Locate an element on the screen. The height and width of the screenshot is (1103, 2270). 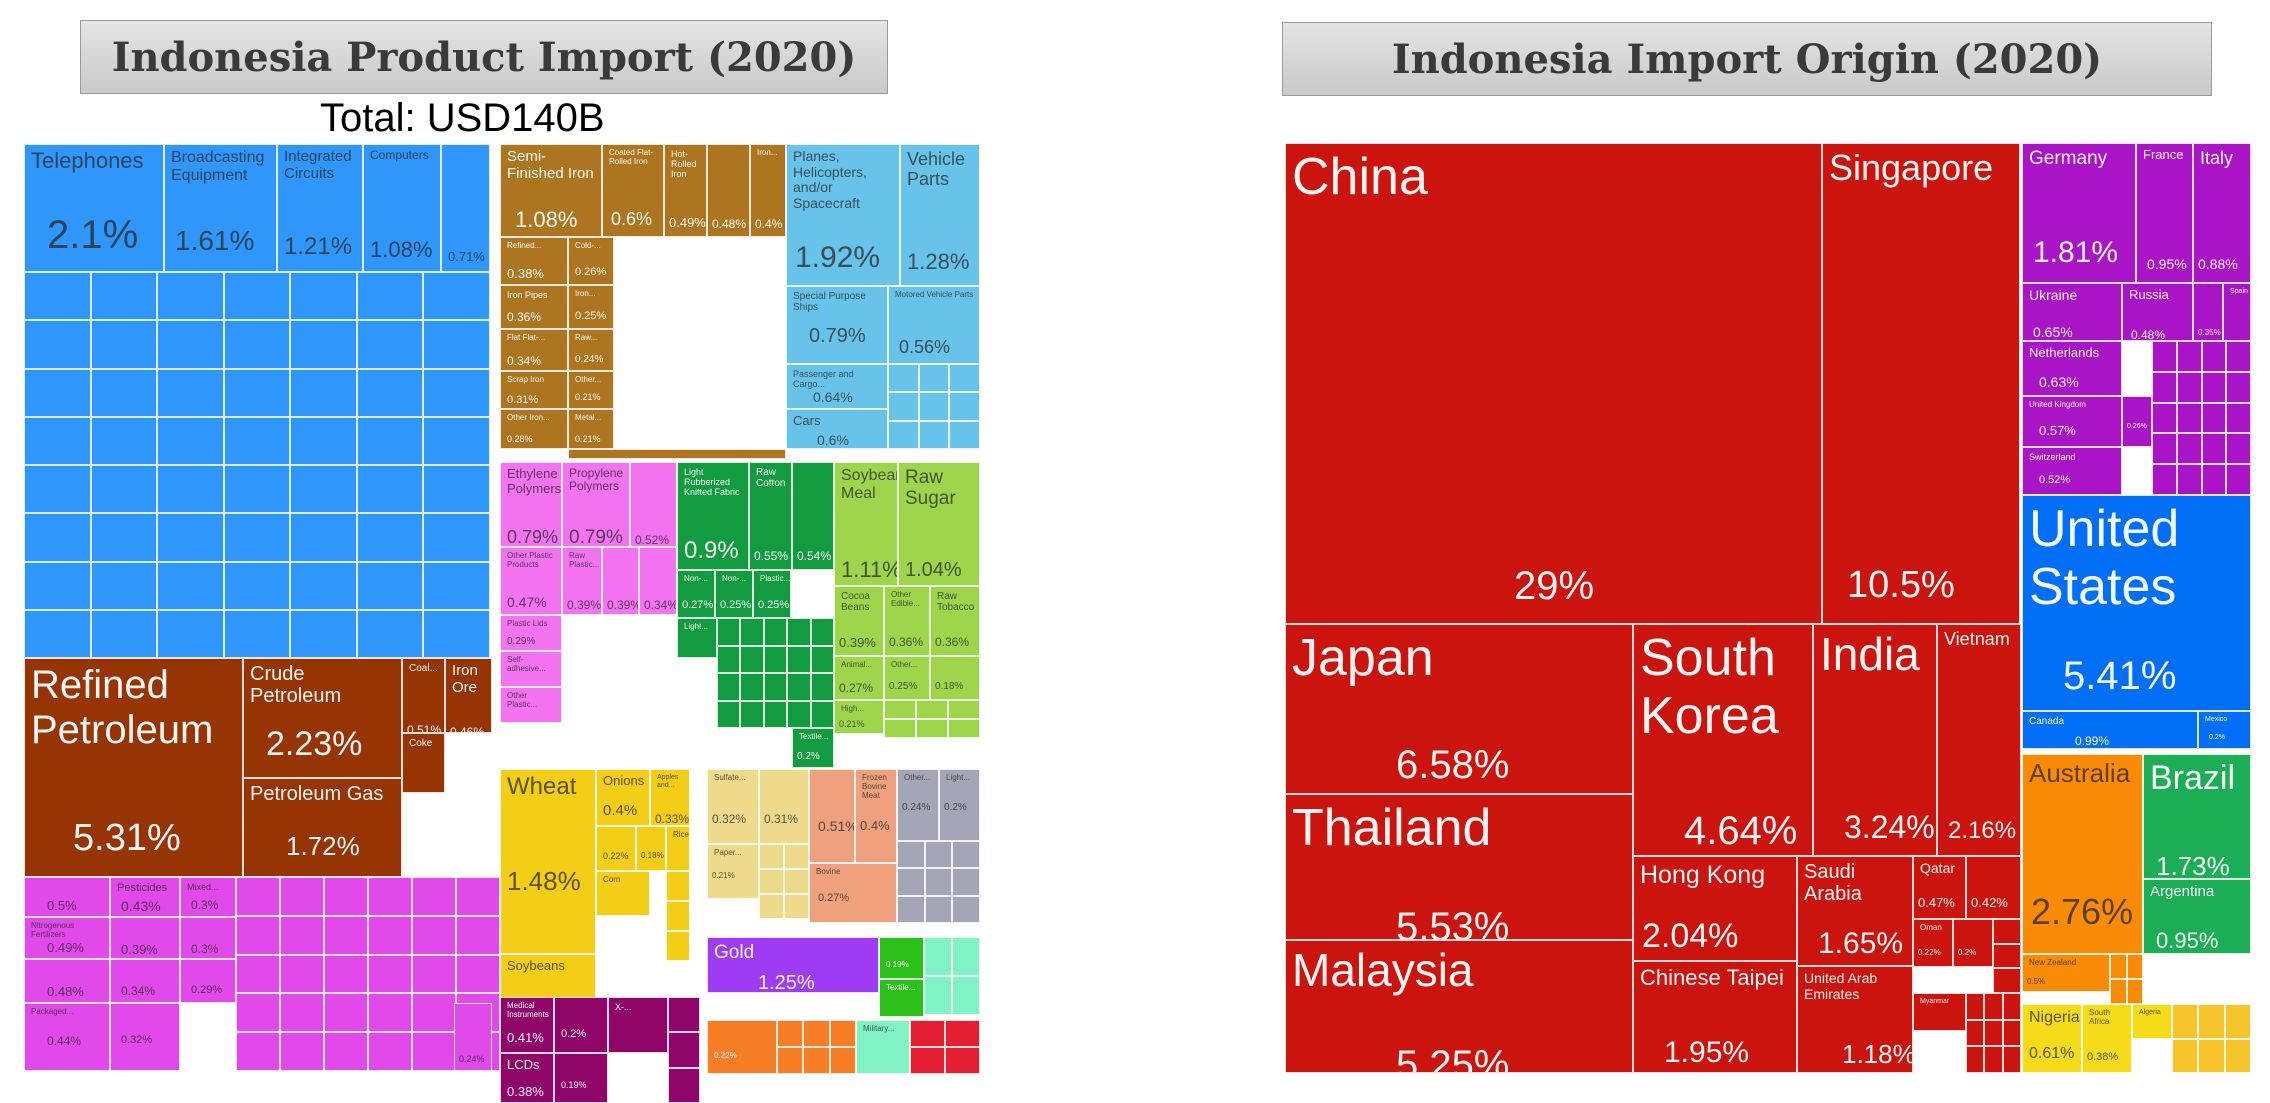
tile-label: Computers is located at coordinates (399, 155).